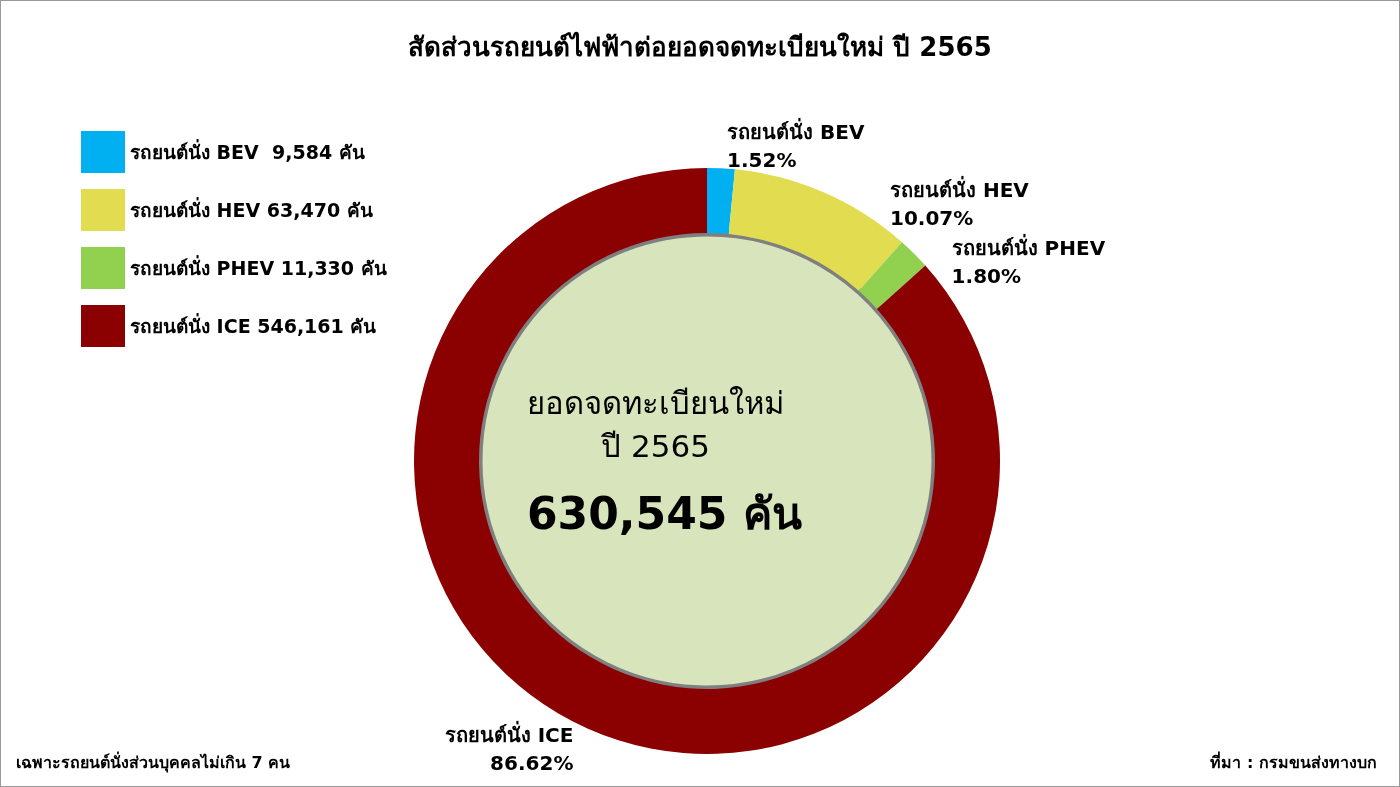  What do you see at coordinates (664, 514) in the screenshot?
I see `text: 630,545 คัน` at bounding box center [664, 514].